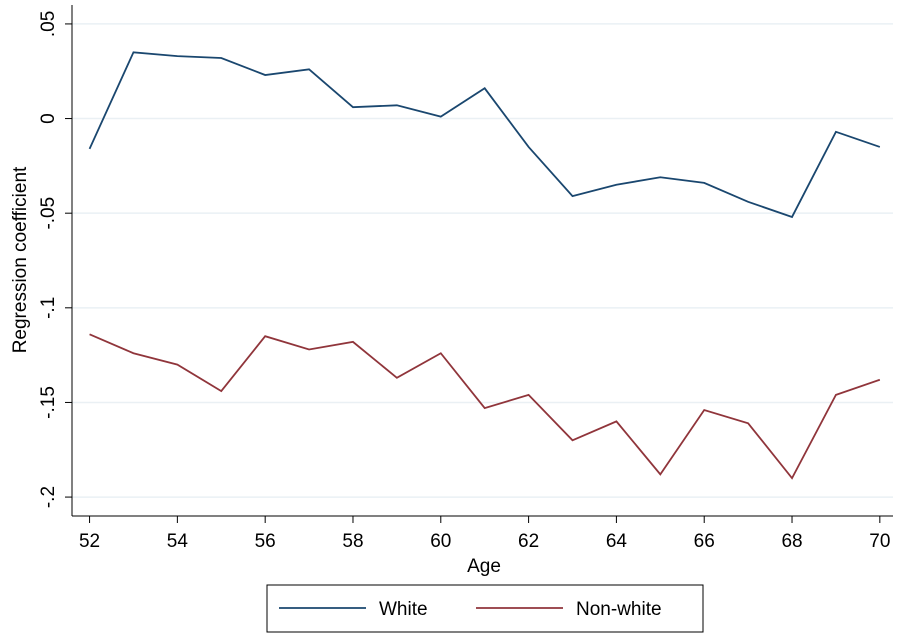 The height and width of the screenshot is (639, 899). I want to click on x-tick-label: 62, so click(528, 541).